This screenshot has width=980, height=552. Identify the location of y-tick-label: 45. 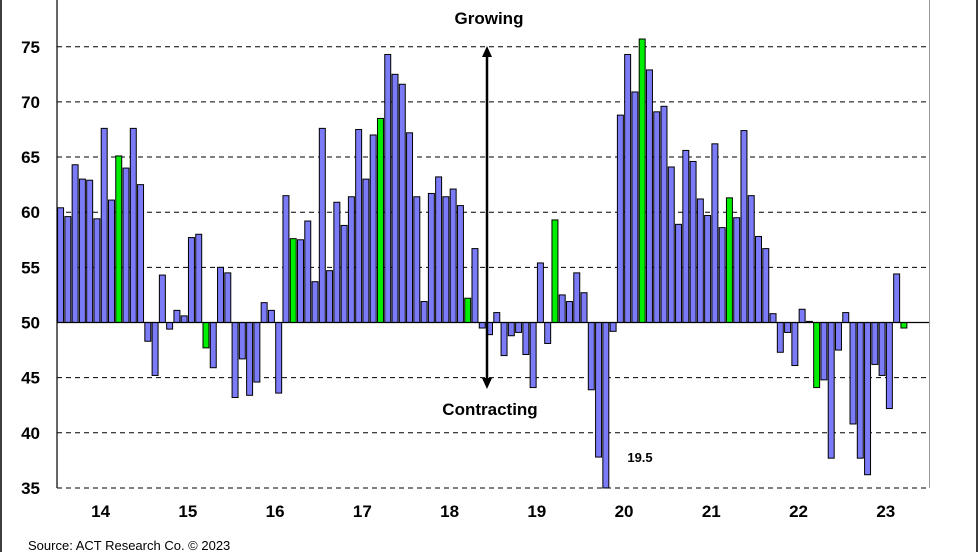
(30, 378).